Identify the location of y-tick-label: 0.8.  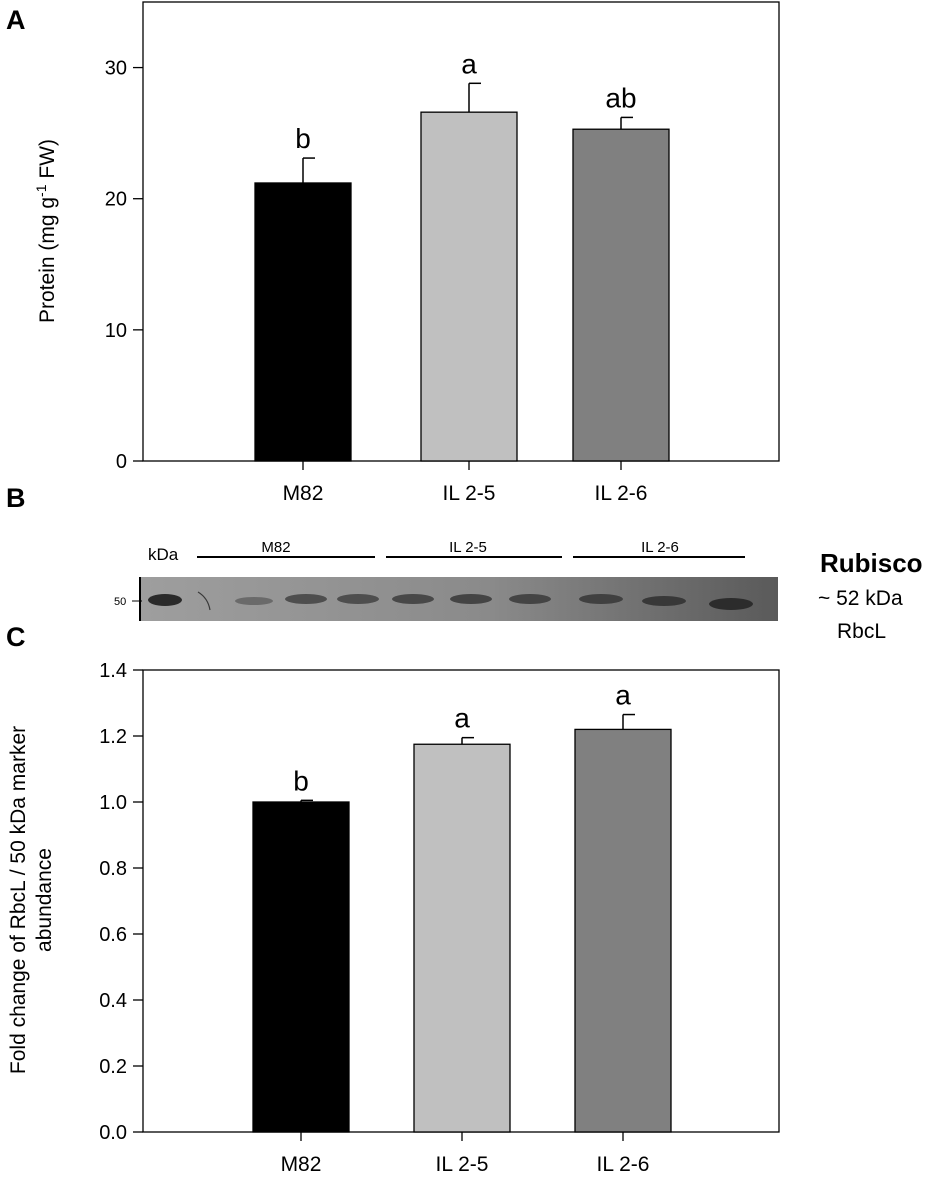
(113, 869).